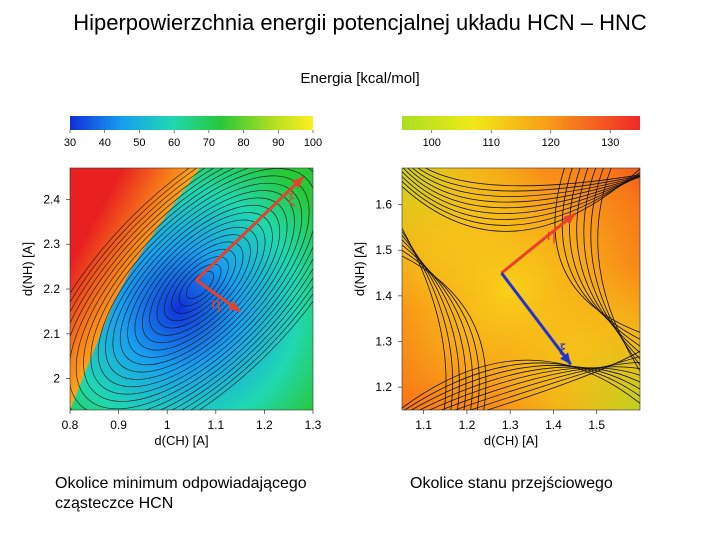 The height and width of the screenshot is (540, 720). What do you see at coordinates (193, 139) in the screenshot?
I see `colorbar-left-ticks: 30 40 50 60 70 80 90 100` at bounding box center [193, 139].